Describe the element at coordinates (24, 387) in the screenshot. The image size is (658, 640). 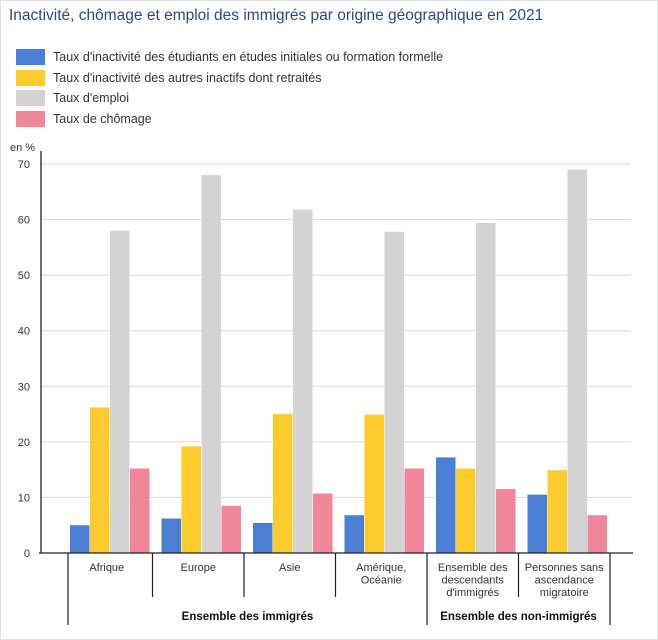
I see `y-tick-label: 30` at that location.